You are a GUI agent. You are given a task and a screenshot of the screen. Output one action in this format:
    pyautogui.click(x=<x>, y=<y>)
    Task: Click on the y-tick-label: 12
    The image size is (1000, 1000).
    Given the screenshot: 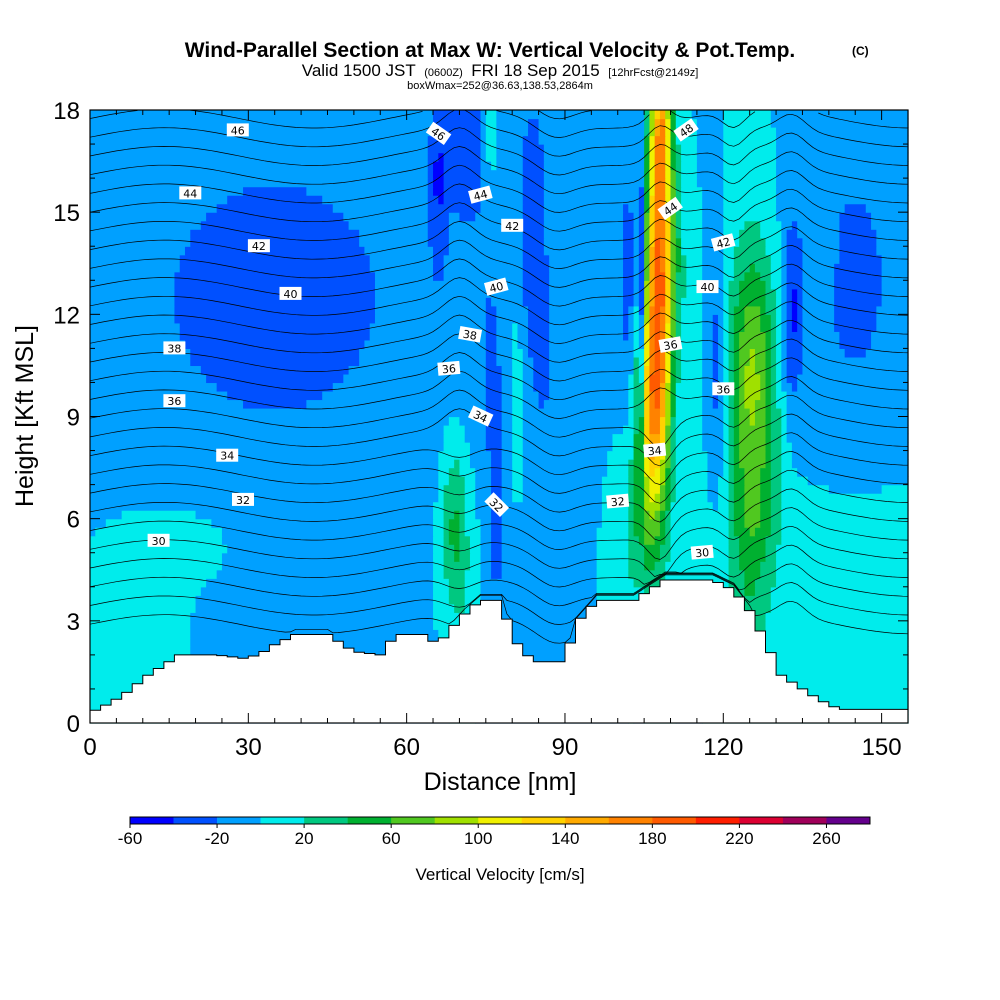 What is the action you would take?
    pyautogui.click(x=66, y=315)
    